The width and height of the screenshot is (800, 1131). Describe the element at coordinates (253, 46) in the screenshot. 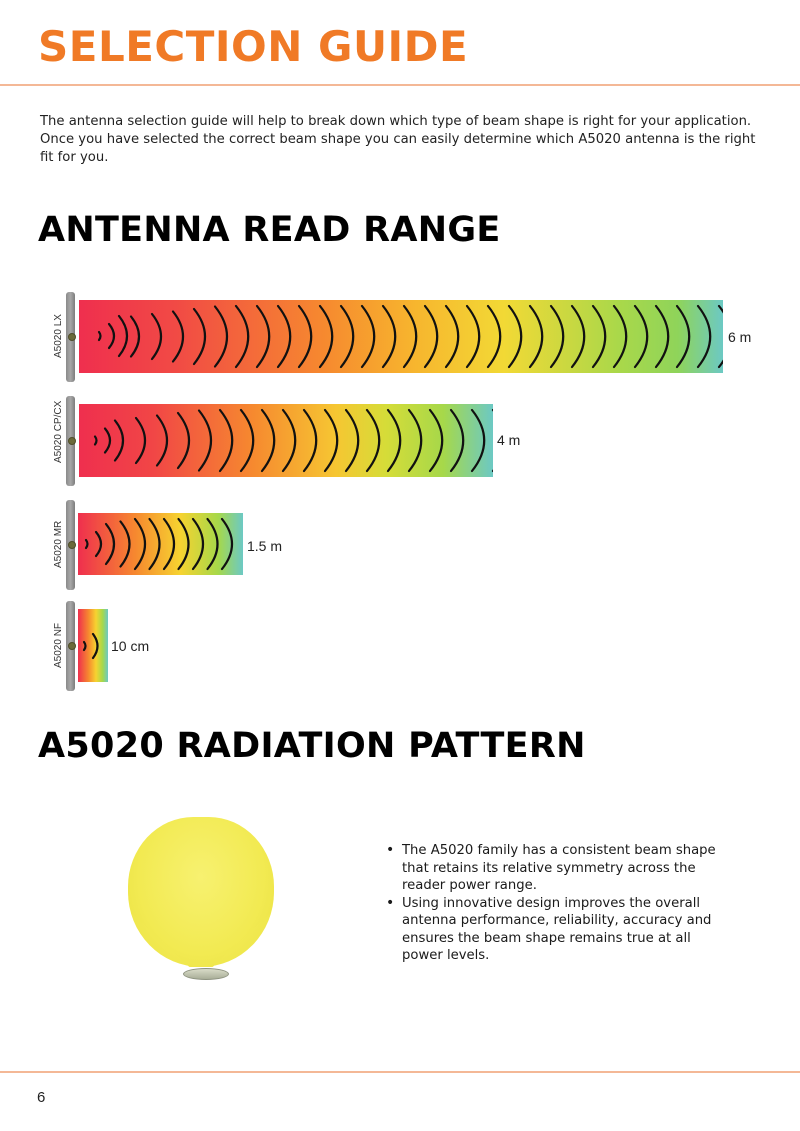

I see `page-title: SELECTION GUIDE` at that location.